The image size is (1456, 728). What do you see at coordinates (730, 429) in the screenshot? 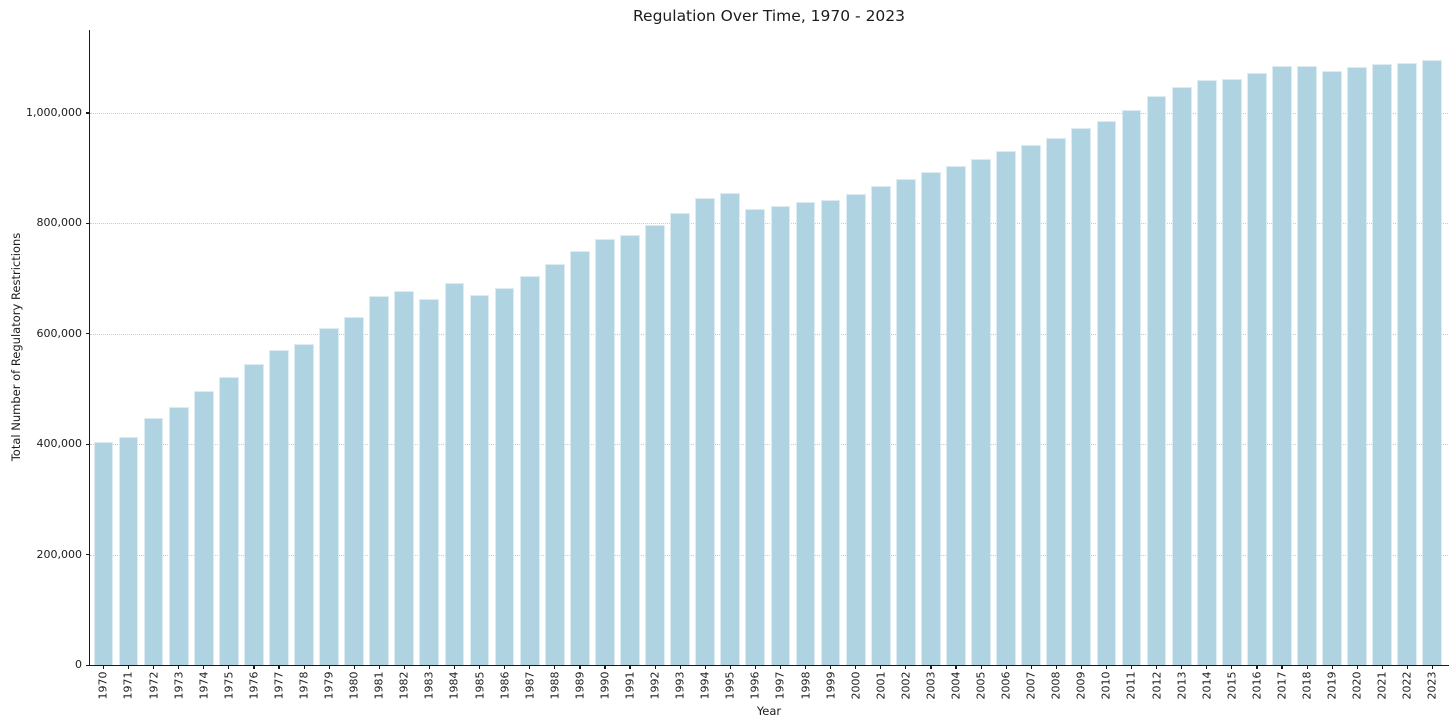
I see `bar-1995` at bounding box center [730, 429].